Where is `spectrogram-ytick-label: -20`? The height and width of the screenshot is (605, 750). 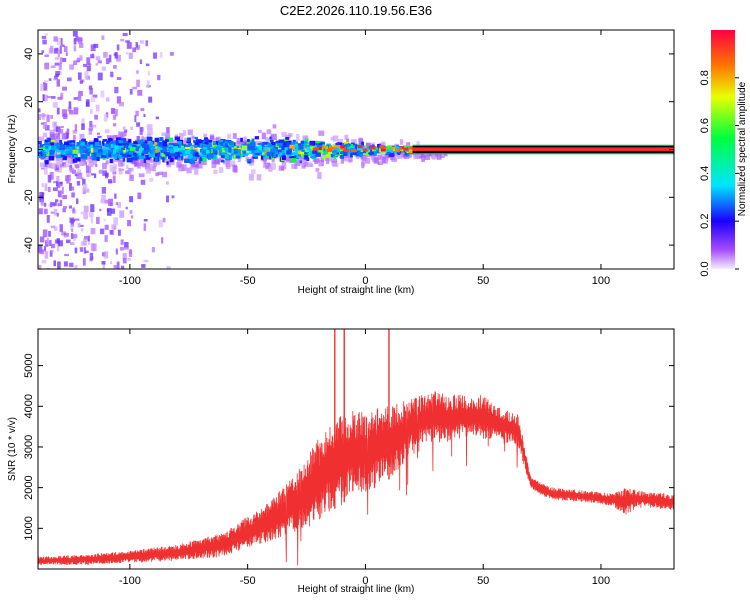
spectrogram-ytick-label: -20 is located at coordinates (29, 197).